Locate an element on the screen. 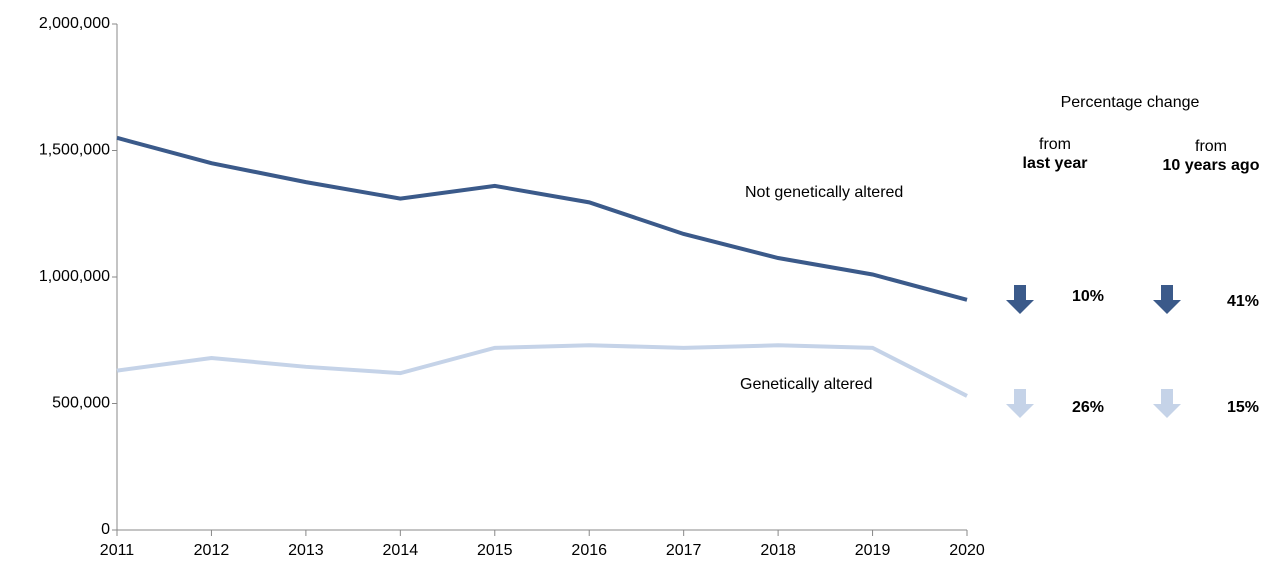 Image resolution: width=1275 pixels, height=561 pixels. series-label: Not genetically altered is located at coordinates (824, 192).